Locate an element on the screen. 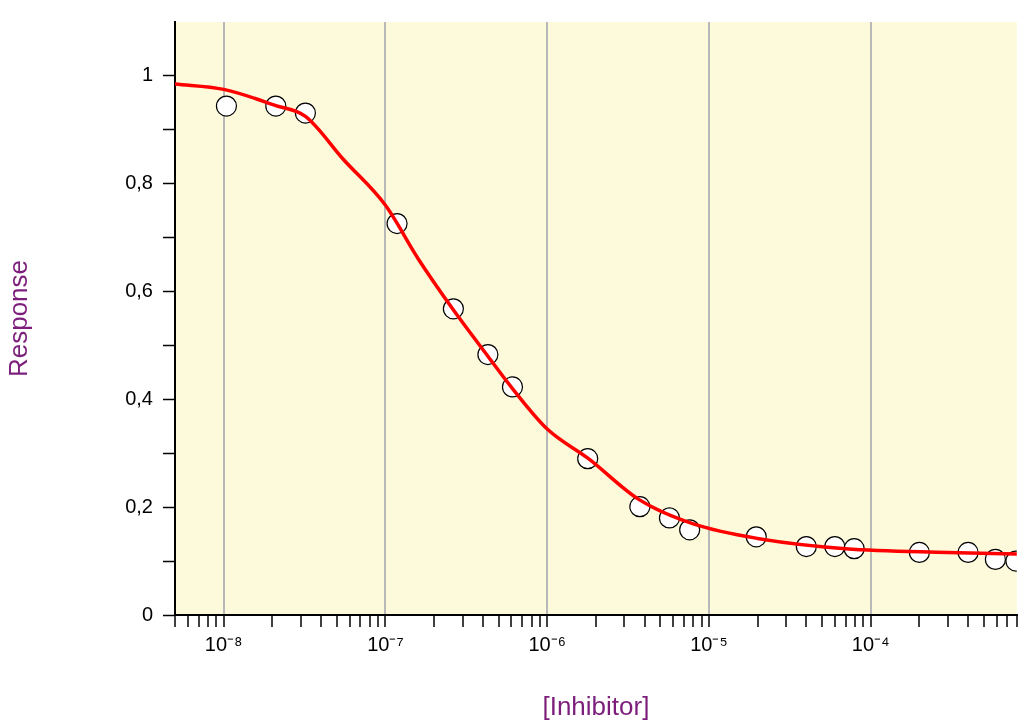 The width and height of the screenshot is (1028, 727). x-tick-label: 10⁻⁸ is located at coordinates (223, 643).